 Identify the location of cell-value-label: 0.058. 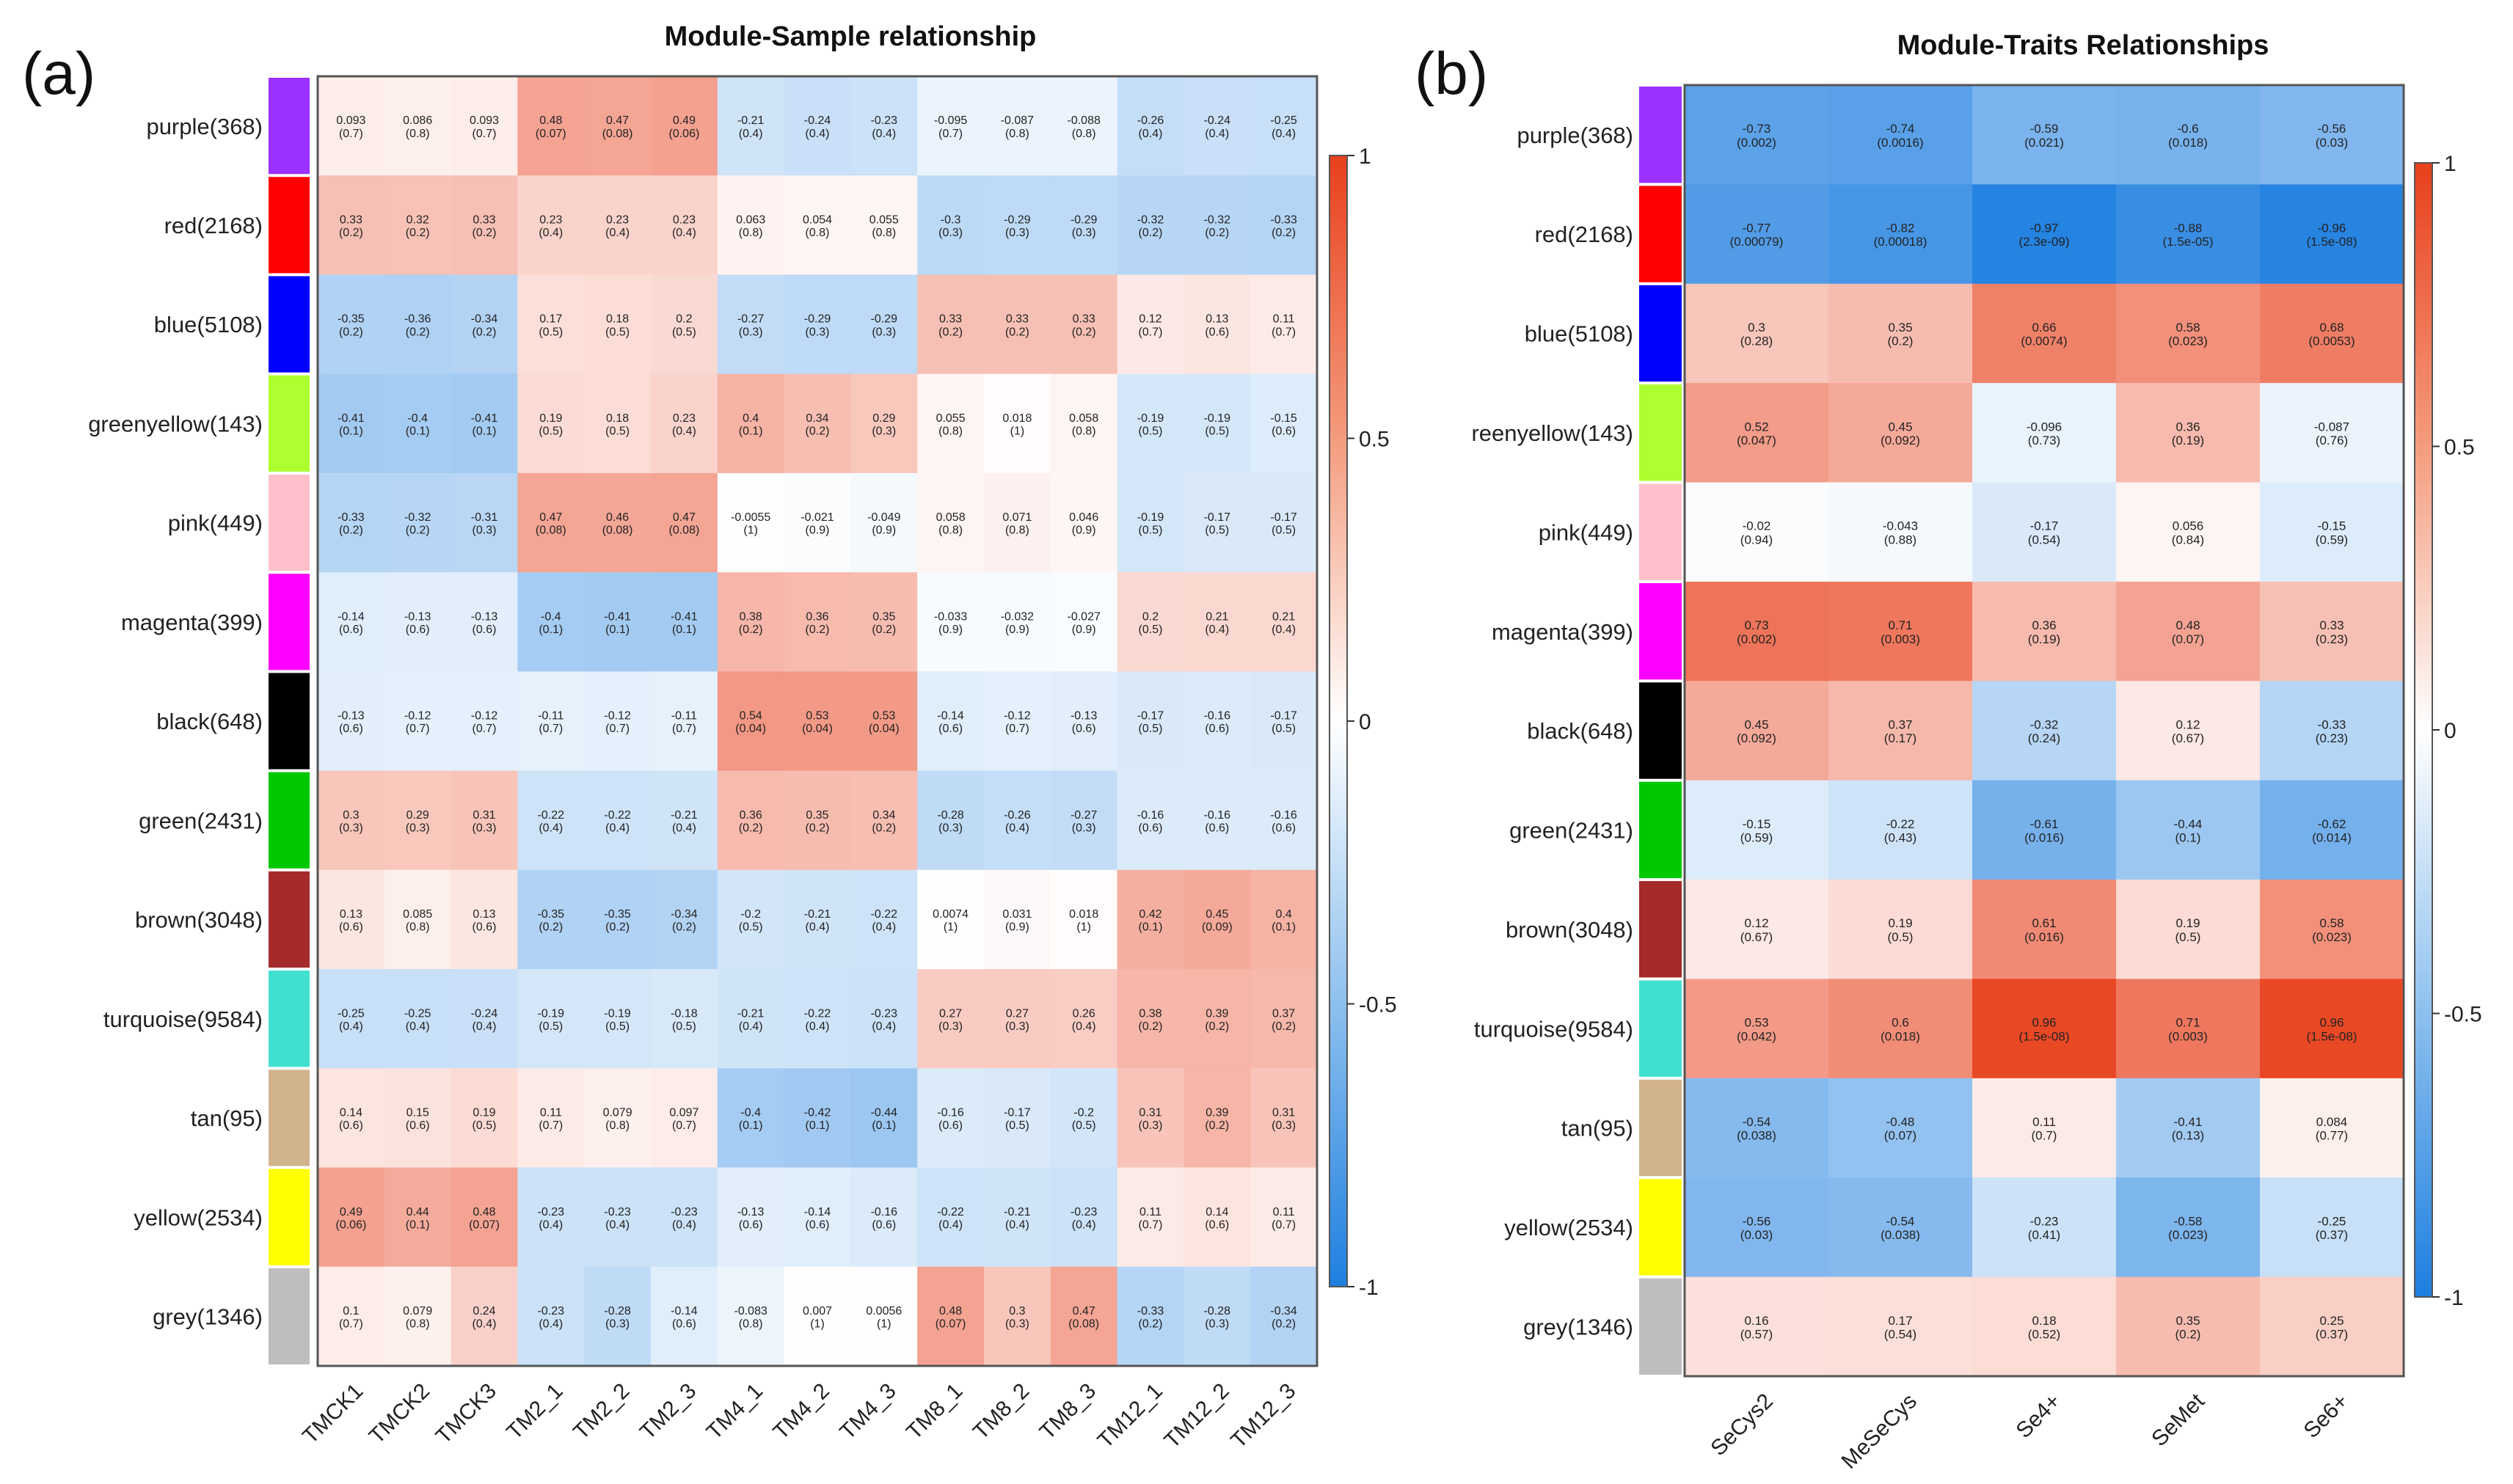
(1083, 418).